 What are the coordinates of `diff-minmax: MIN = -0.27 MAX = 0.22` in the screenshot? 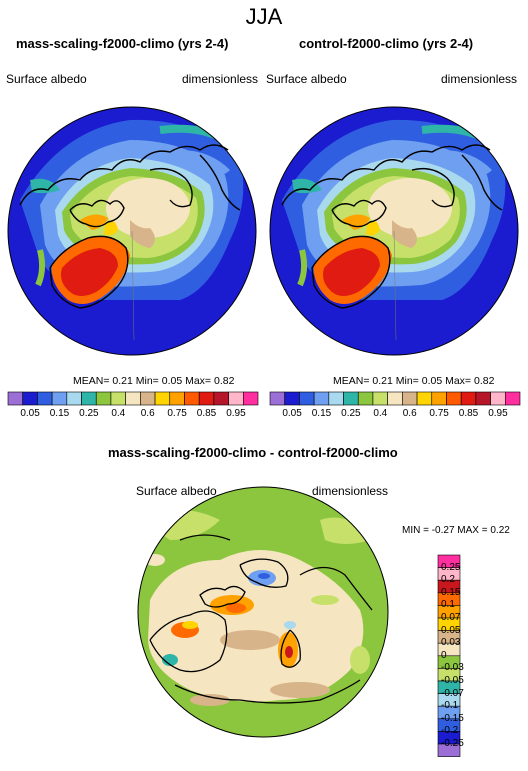 It's located at (456, 530).